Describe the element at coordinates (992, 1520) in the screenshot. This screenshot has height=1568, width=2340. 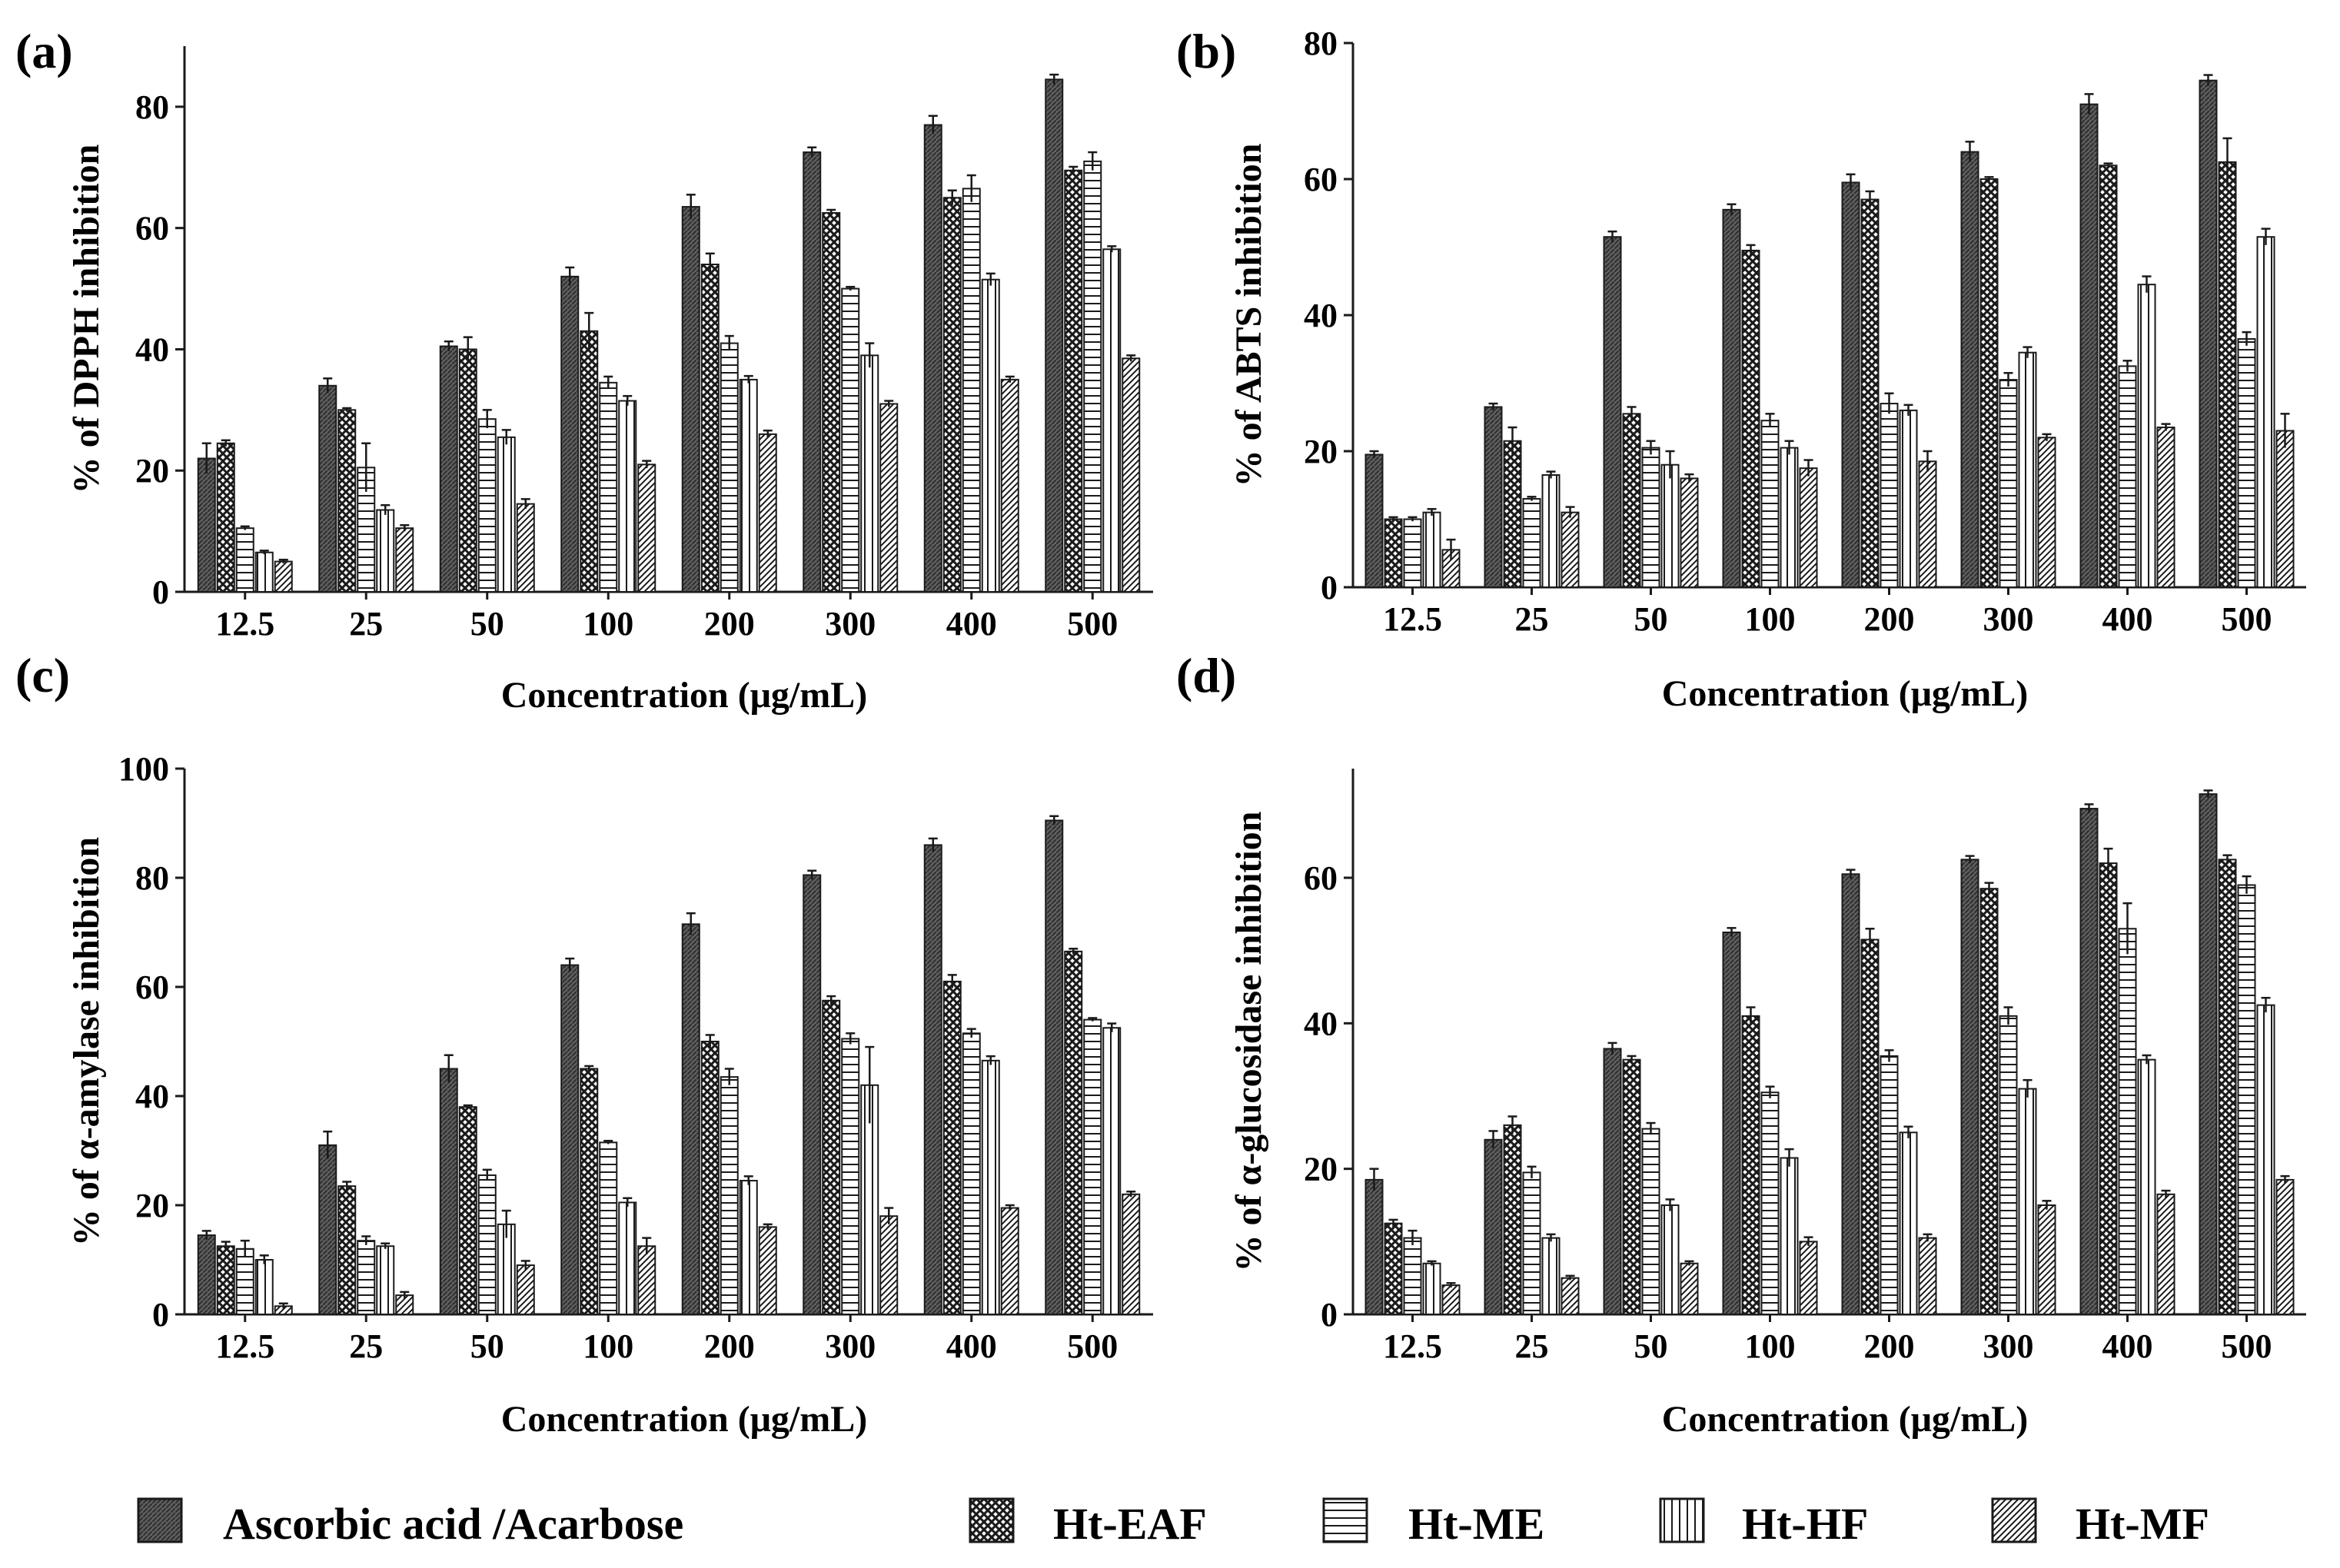
I see `legend-swatch-ht-eaf` at that location.